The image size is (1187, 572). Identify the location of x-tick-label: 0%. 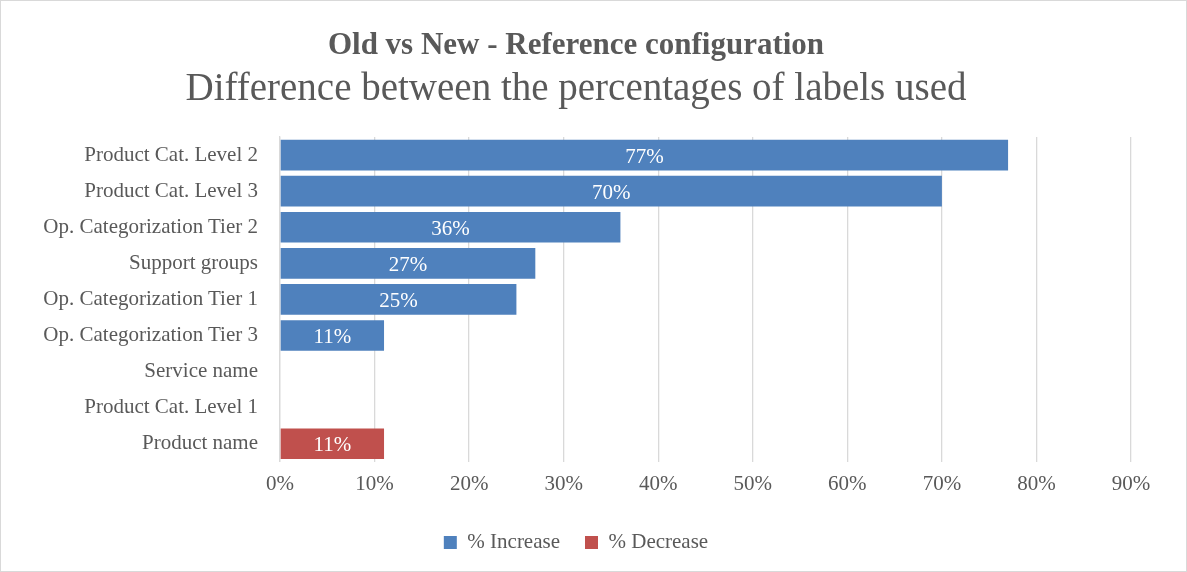
(280, 482).